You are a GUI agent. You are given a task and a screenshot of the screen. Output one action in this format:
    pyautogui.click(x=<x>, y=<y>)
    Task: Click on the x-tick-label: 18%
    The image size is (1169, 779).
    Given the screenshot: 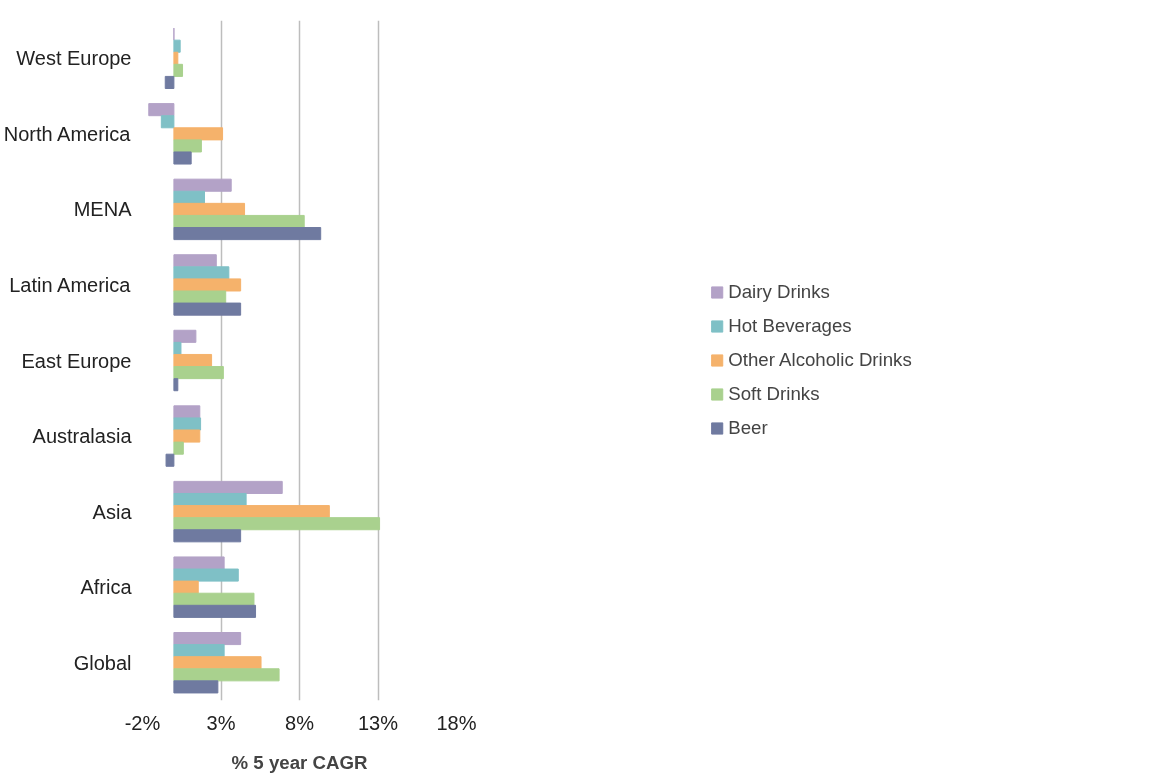 What is the action you would take?
    pyautogui.click(x=456, y=722)
    